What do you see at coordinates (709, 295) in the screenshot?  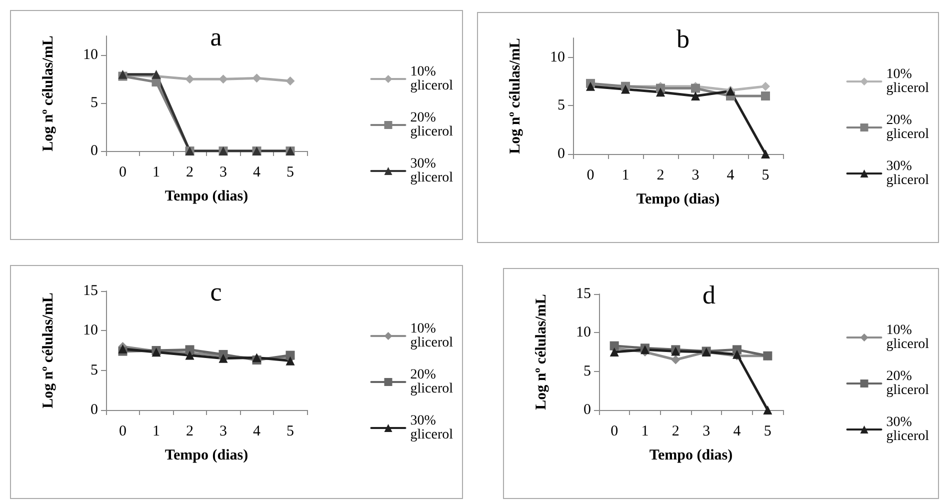 I see `chart-title: d` at bounding box center [709, 295].